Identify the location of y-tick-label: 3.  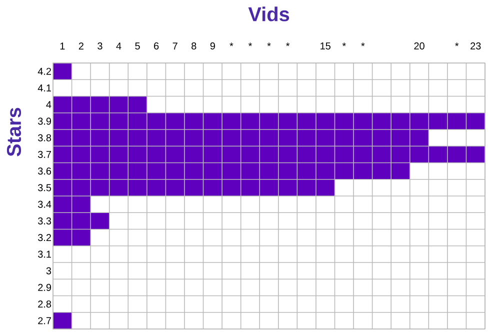
(49, 270).